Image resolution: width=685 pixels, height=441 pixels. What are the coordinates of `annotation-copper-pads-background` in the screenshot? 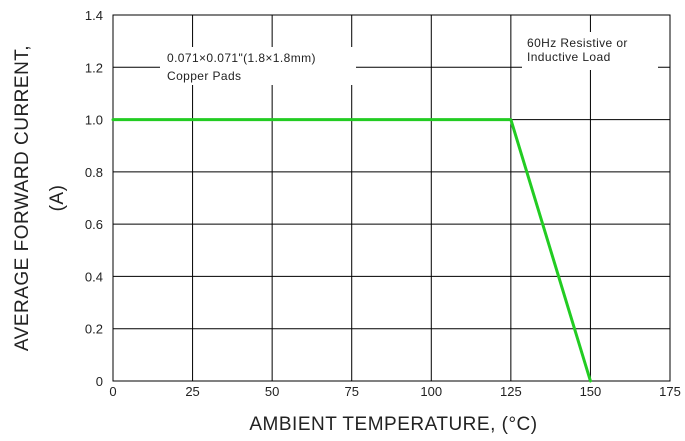 It's located at (258, 66).